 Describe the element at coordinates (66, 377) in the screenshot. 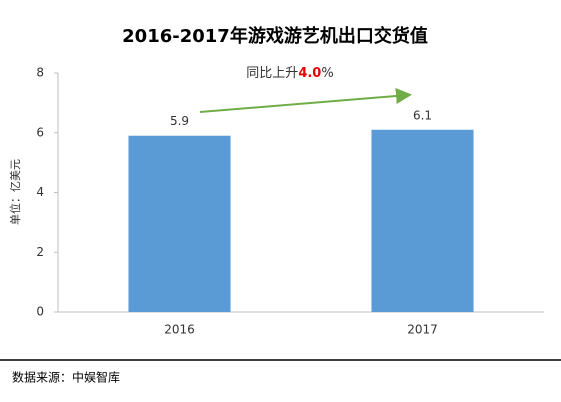

I see `source: 数据来源：中娱智库` at that location.